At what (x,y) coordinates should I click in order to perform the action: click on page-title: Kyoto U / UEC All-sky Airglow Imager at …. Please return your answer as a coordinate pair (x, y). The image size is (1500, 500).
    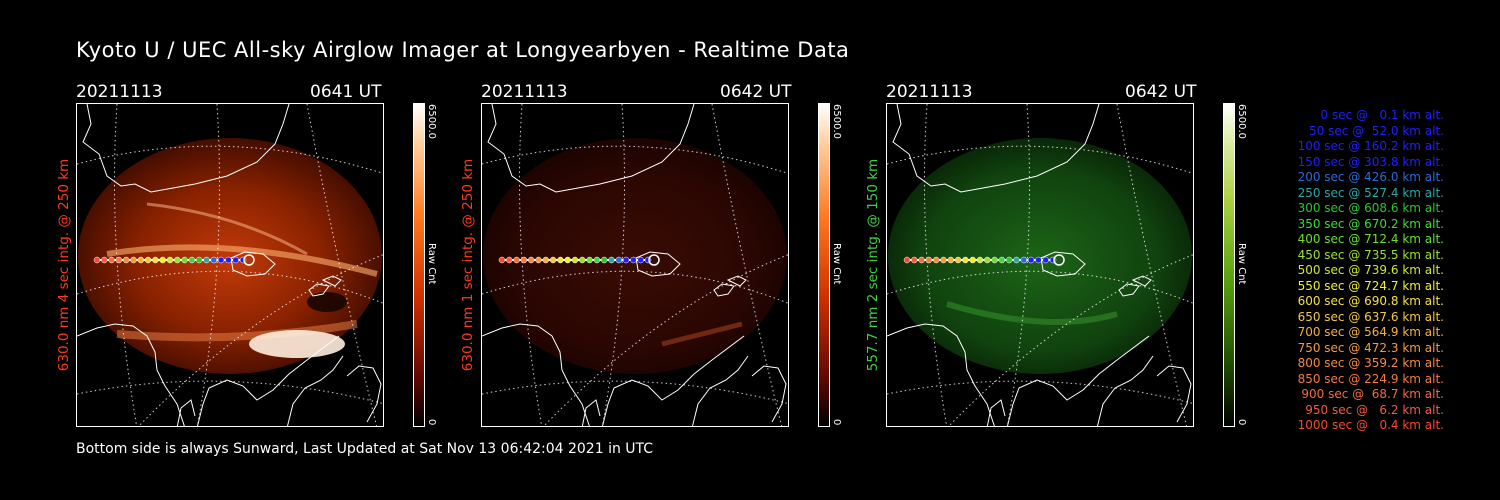
    Looking at the image, I should click on (463, 50).